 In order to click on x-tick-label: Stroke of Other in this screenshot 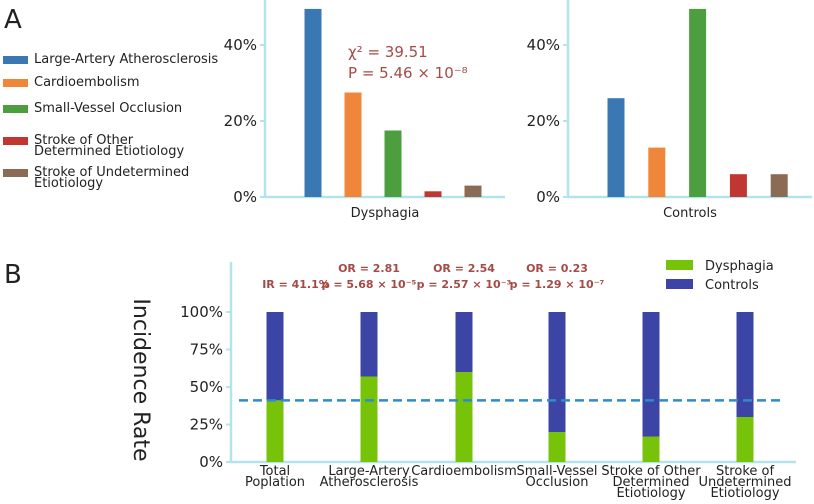, I will do `click(651, 471)`.